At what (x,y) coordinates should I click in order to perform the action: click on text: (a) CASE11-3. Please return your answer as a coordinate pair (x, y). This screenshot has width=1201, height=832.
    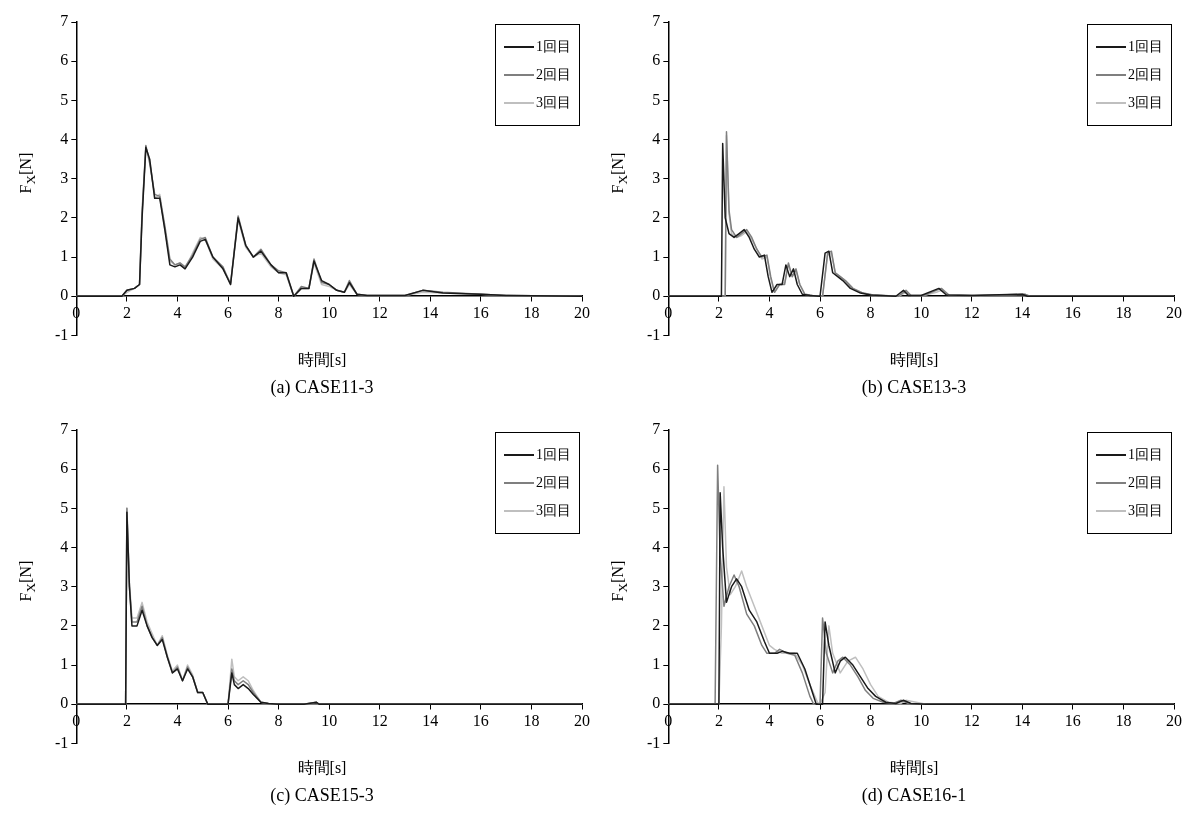
    Looking at the image, I should click on (322, 387).